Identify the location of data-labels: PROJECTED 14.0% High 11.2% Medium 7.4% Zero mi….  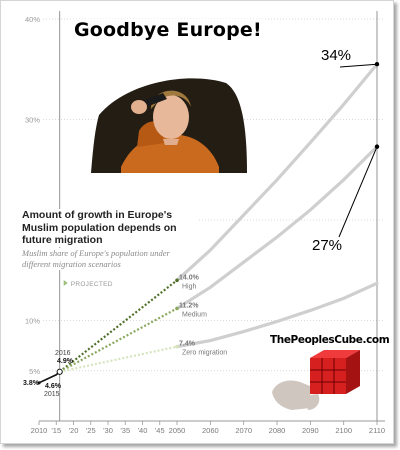
(125, 336).